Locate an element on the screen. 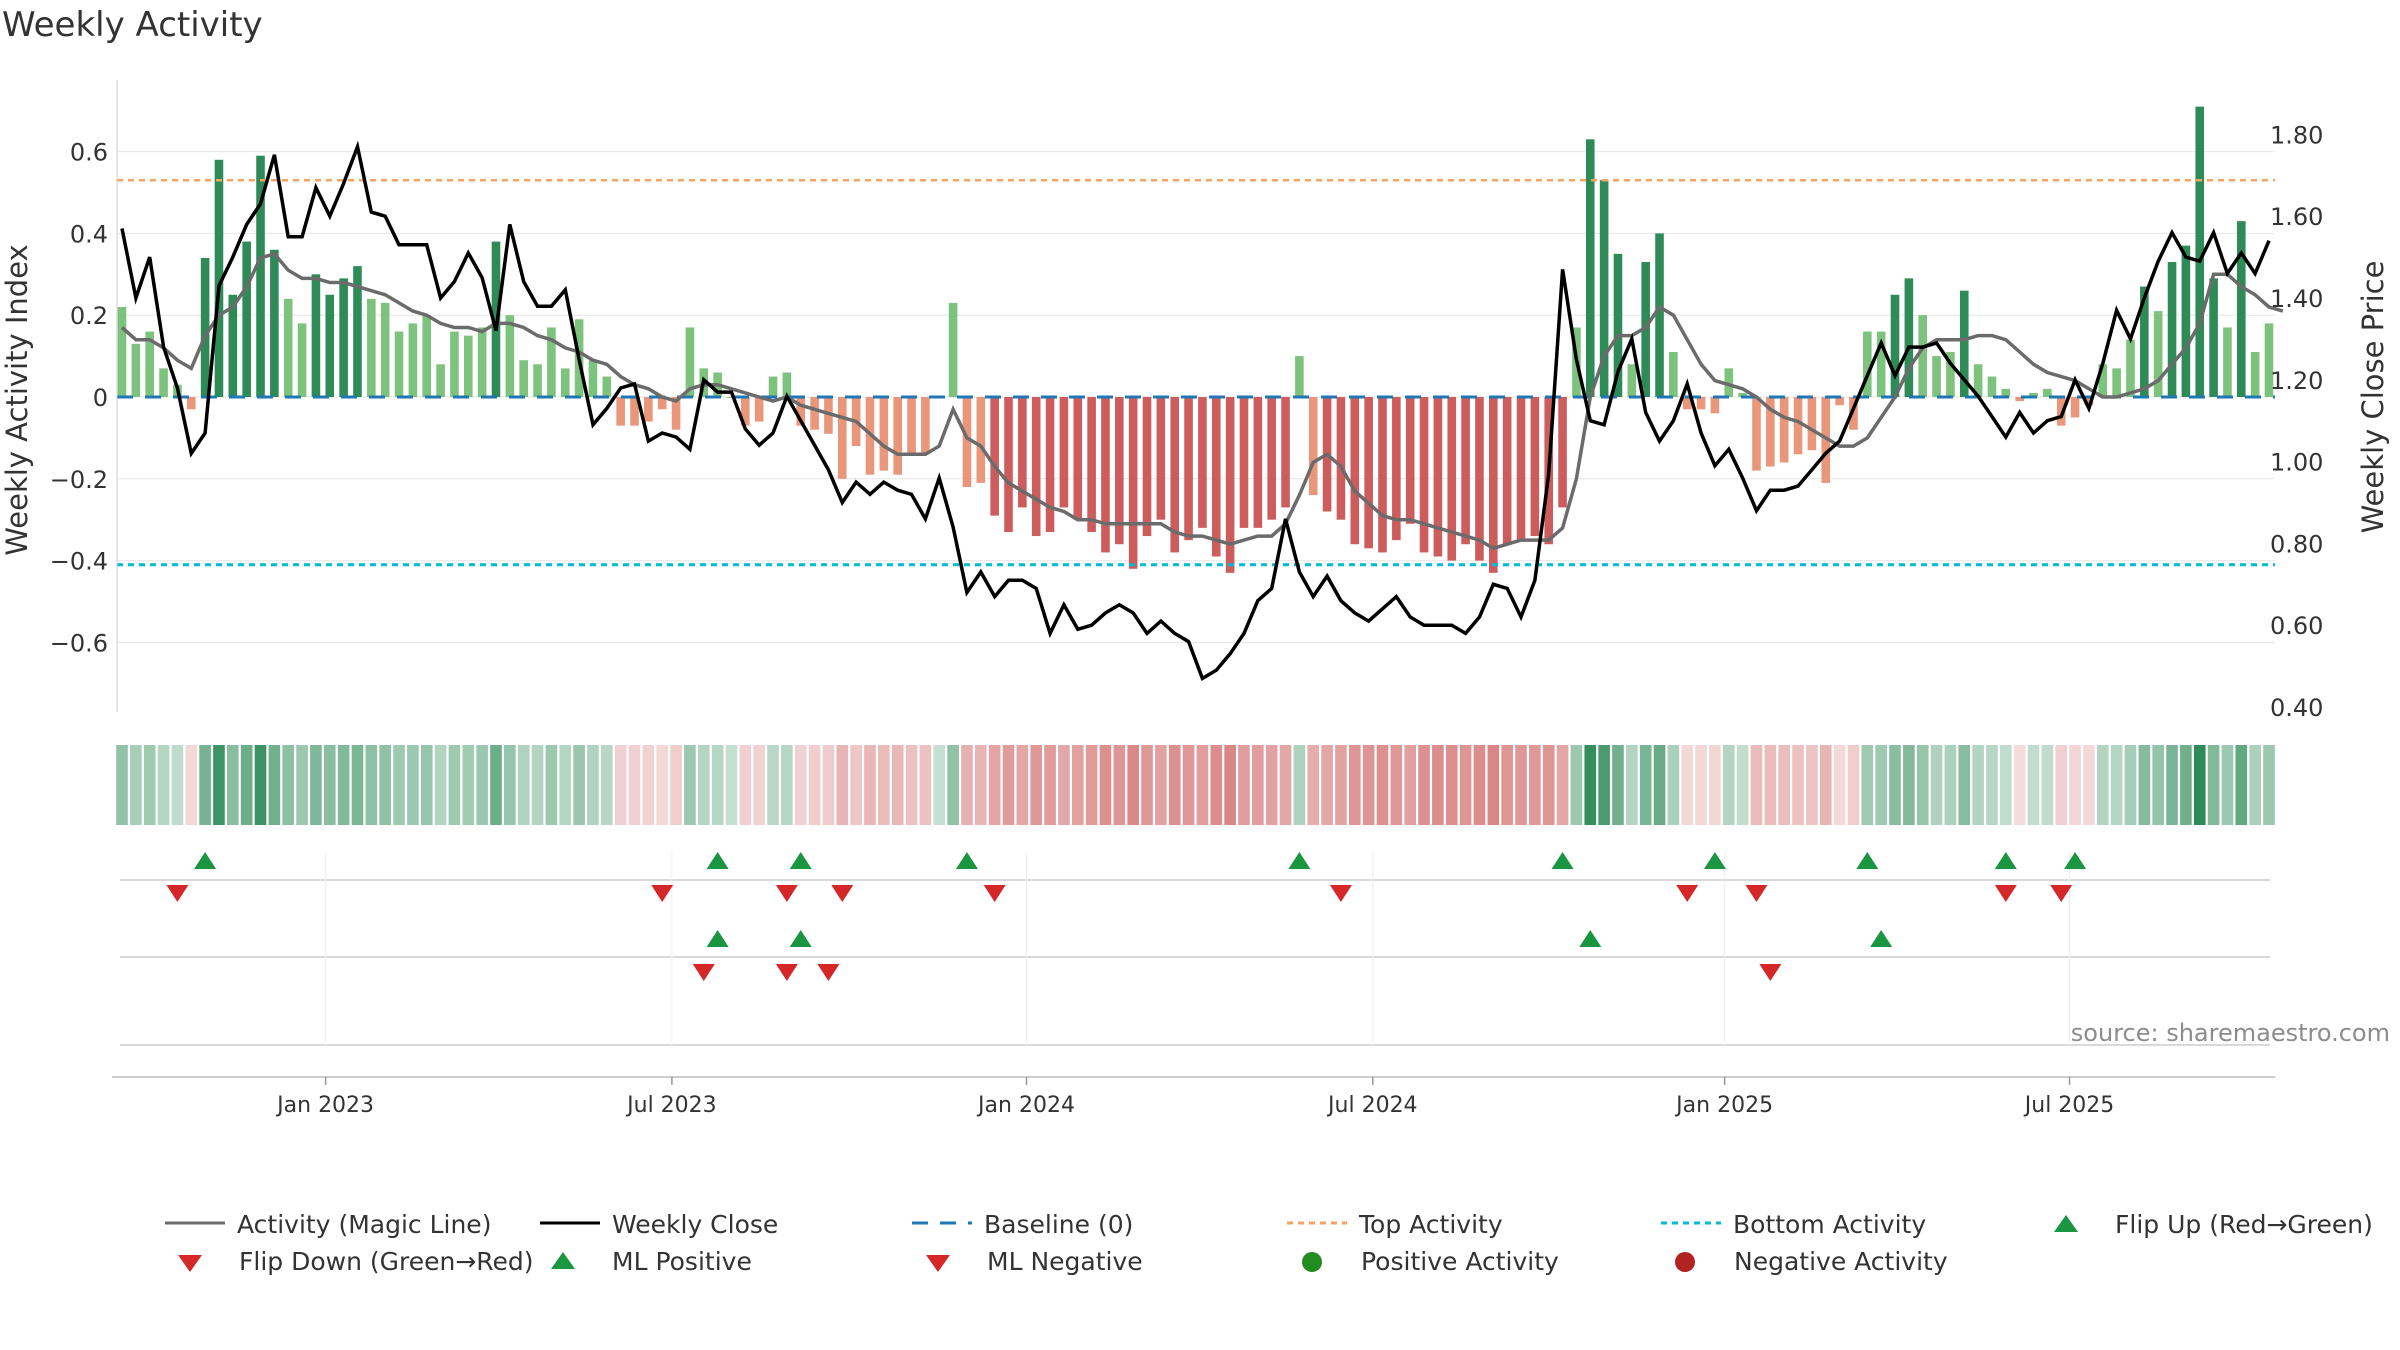  legend-label-0: Activity (Magic Line) is located at coordinates (364, 1224).